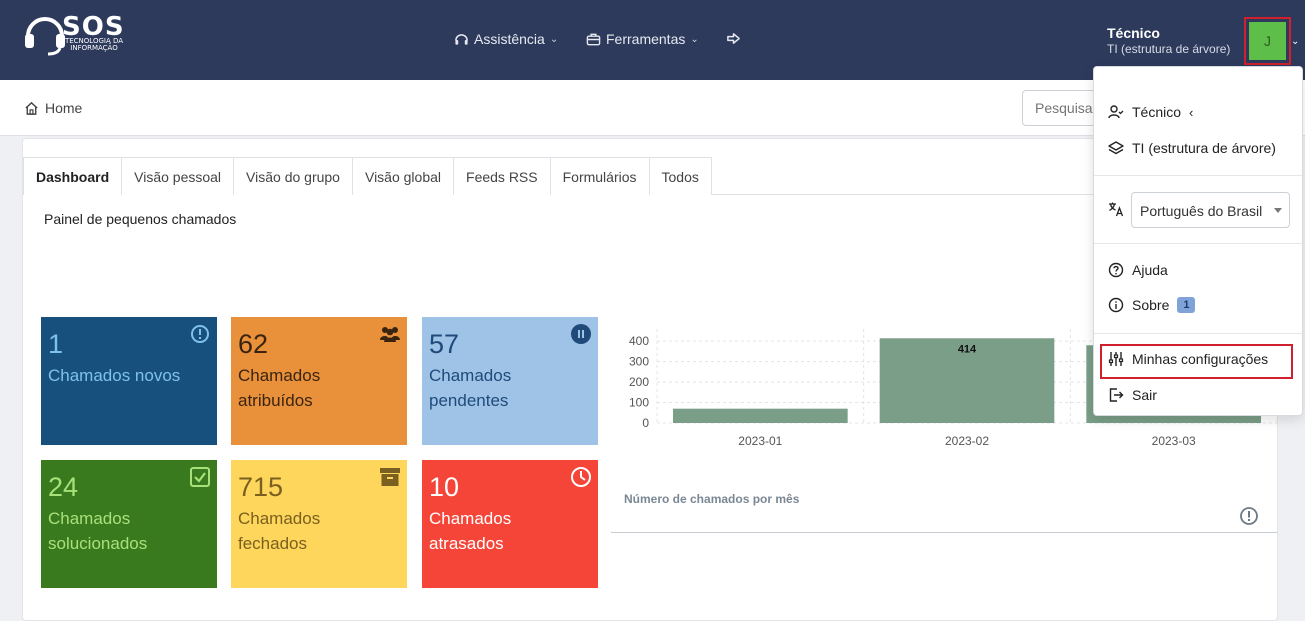  Describe the element at coordinates (639, 362) in the screenshot. I see `y-tick-label: 300` at that location.